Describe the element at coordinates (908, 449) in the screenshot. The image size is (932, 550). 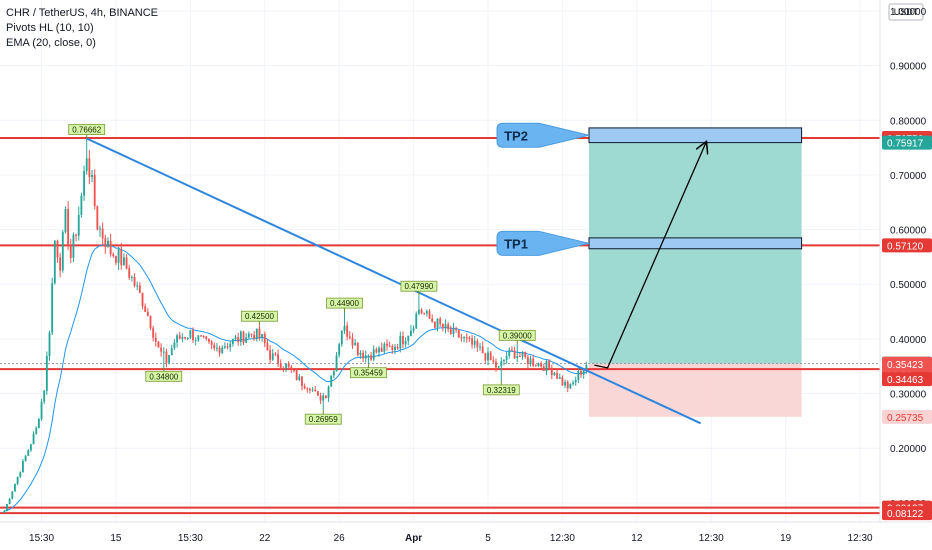
I see `y-tick-label: 0.20000` at that location.